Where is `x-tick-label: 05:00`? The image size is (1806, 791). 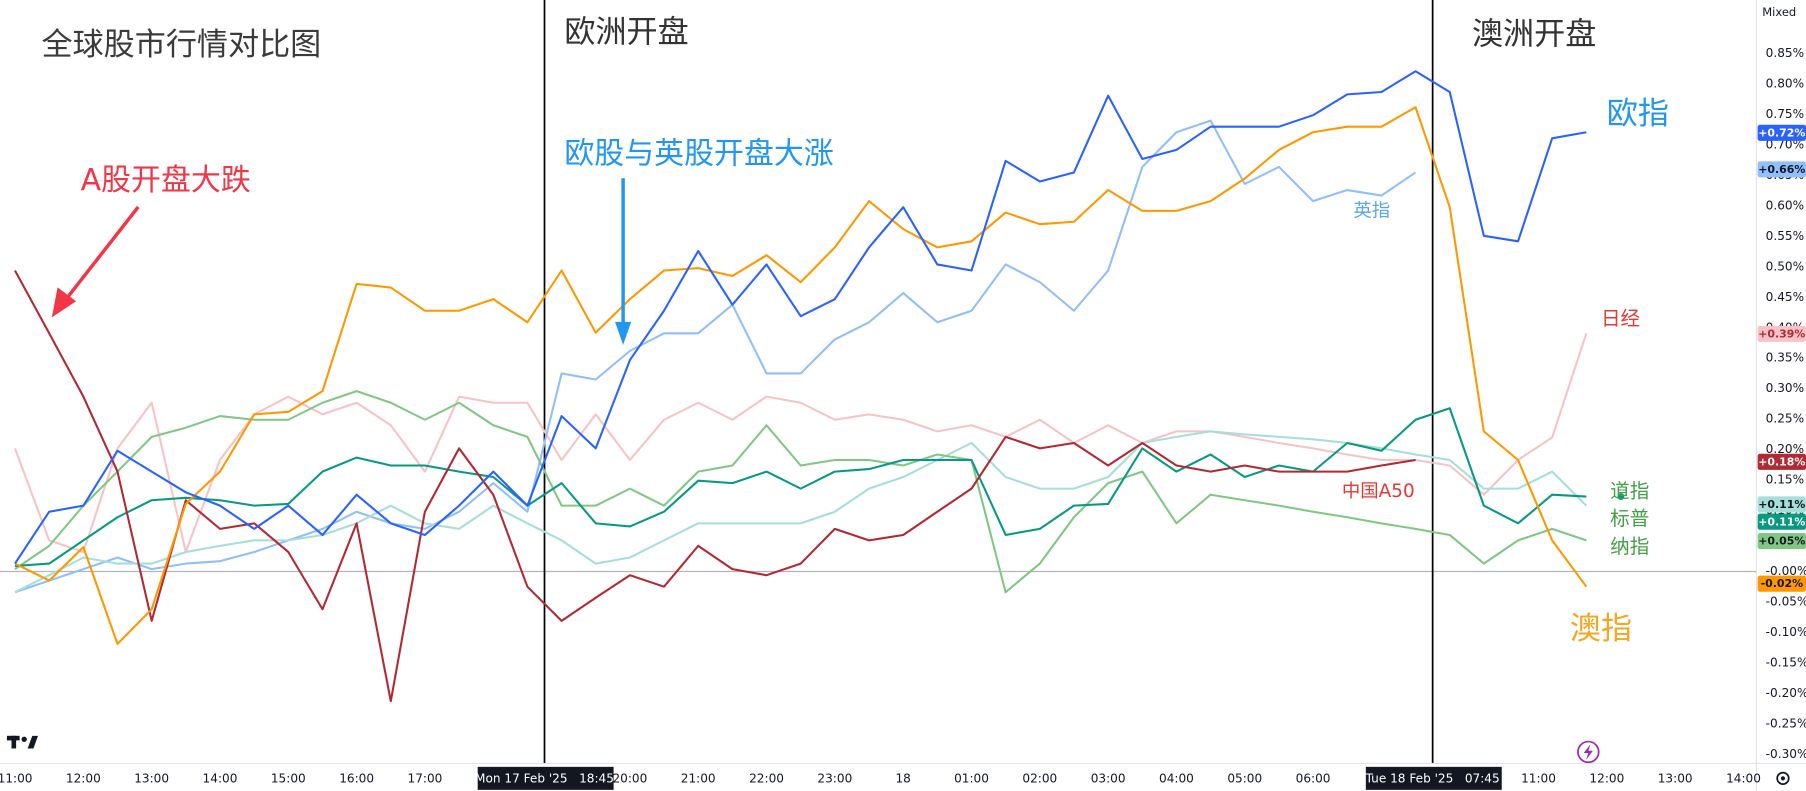 x-tick-label: 05:00 is located at coordinates (1244, 778).